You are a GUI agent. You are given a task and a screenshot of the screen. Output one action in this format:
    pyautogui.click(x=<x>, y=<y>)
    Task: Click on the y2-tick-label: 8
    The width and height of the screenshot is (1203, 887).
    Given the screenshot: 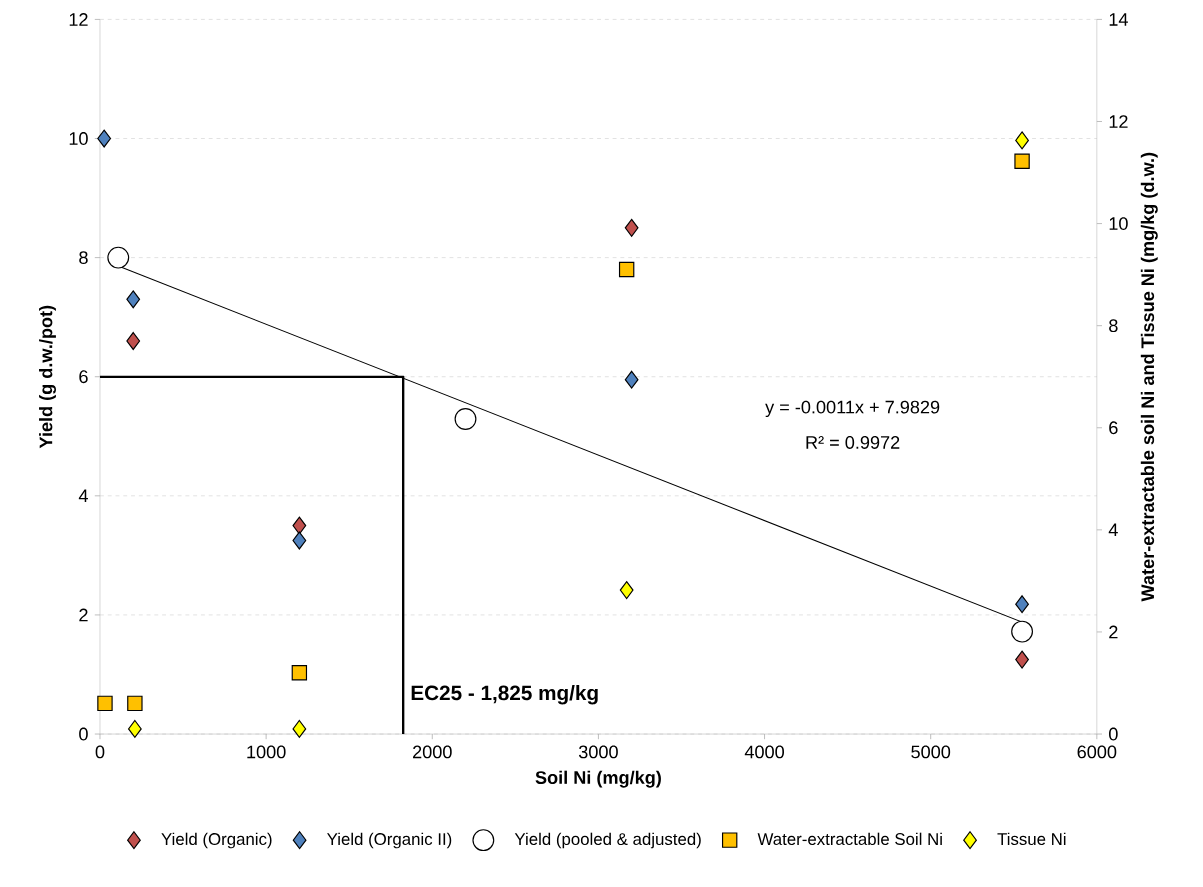 What is the action you would take?
    pyautogui.click(x=1113, y=326)
    